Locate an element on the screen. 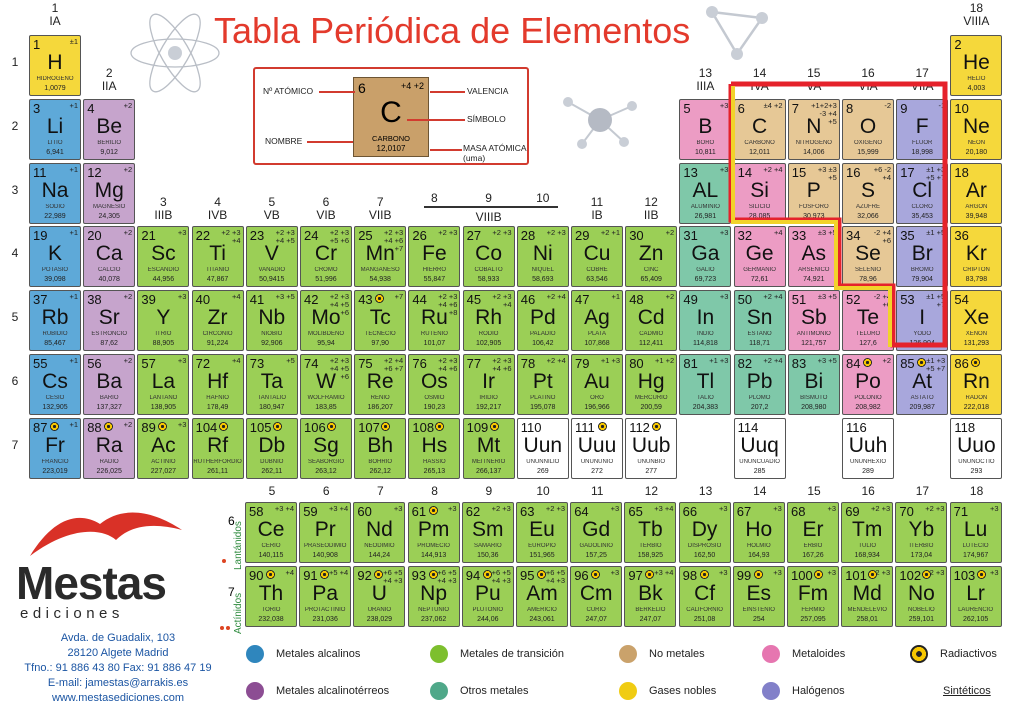 The height and width of the screenshot is (723, 1024). element-pa: 91 +5 +4 Pa PROTACTINIO 231,036 is located at coordinates (325, 596).